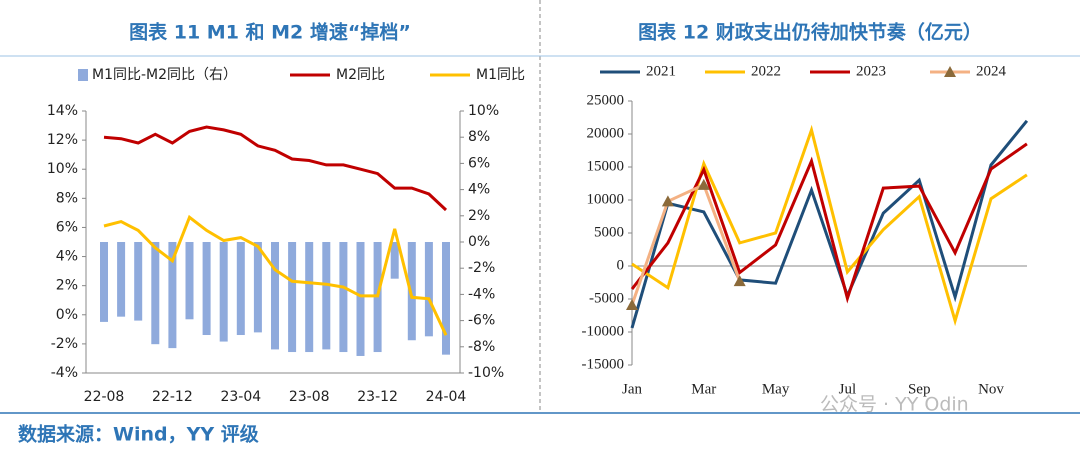  I want to click on legend-label: 2024, so click(991, 71).